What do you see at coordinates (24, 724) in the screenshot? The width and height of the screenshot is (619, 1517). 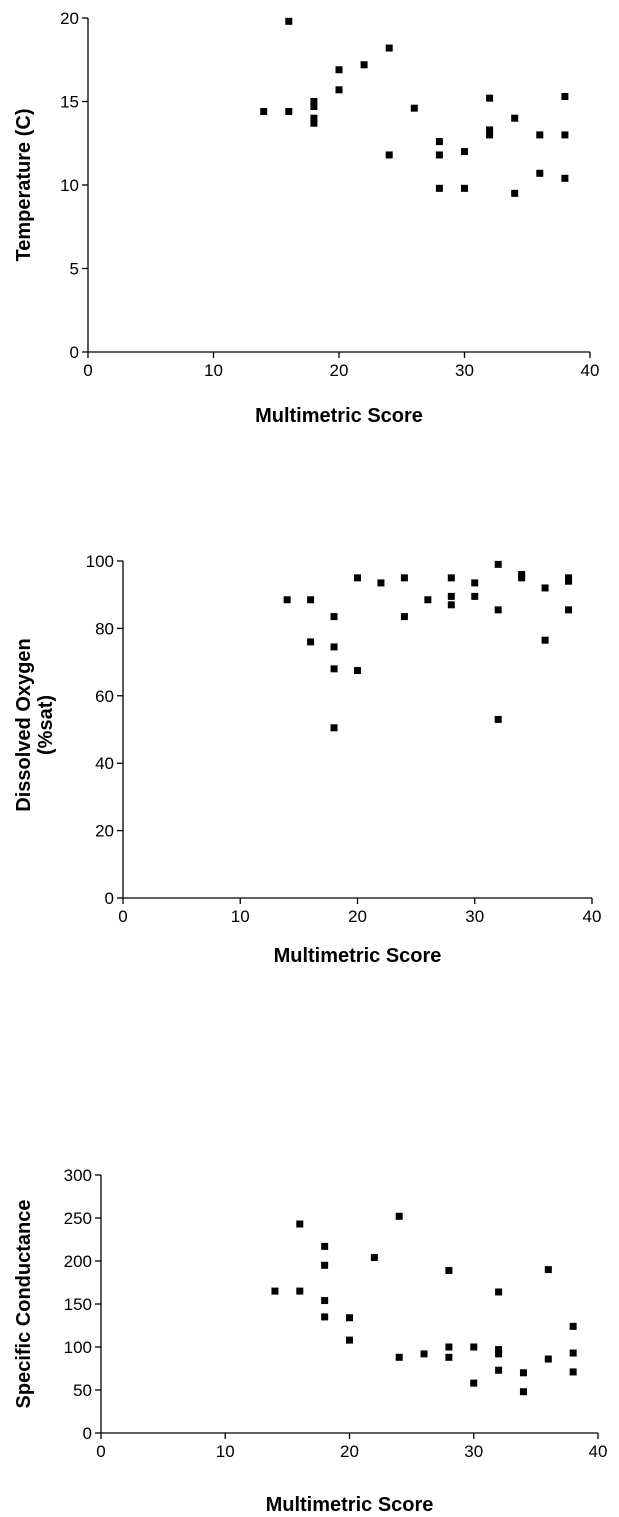 I see `y-axis-label-line: Dissolved Oxygen` at bounding box center [24, 724].